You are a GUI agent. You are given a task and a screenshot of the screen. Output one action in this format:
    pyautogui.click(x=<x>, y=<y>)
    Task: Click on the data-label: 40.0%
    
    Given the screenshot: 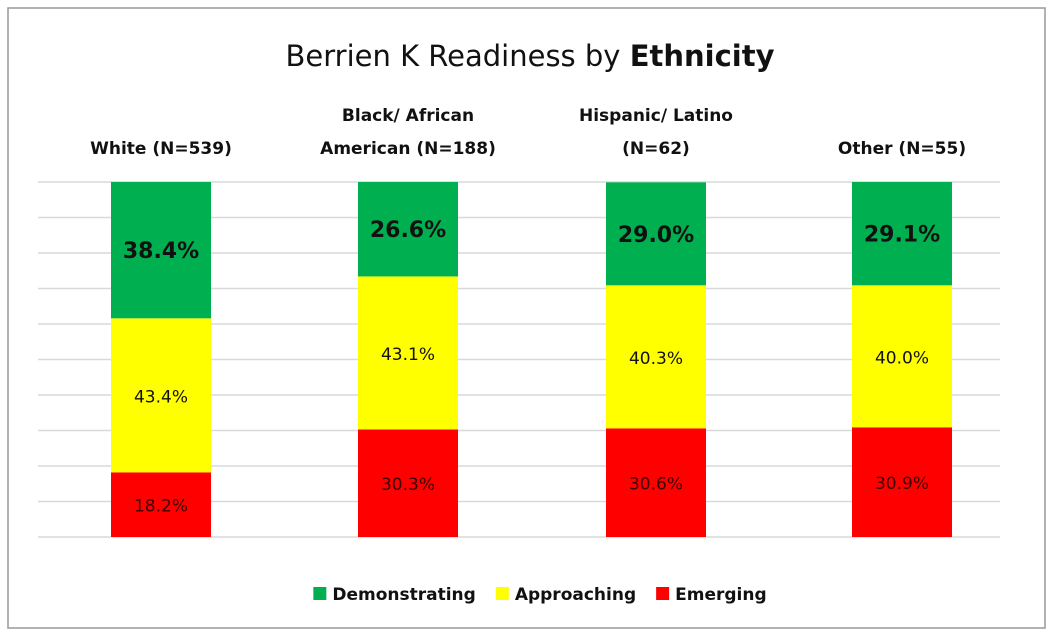 What is the action you would take?
    pyautogui.click(x=902, y=358)
    